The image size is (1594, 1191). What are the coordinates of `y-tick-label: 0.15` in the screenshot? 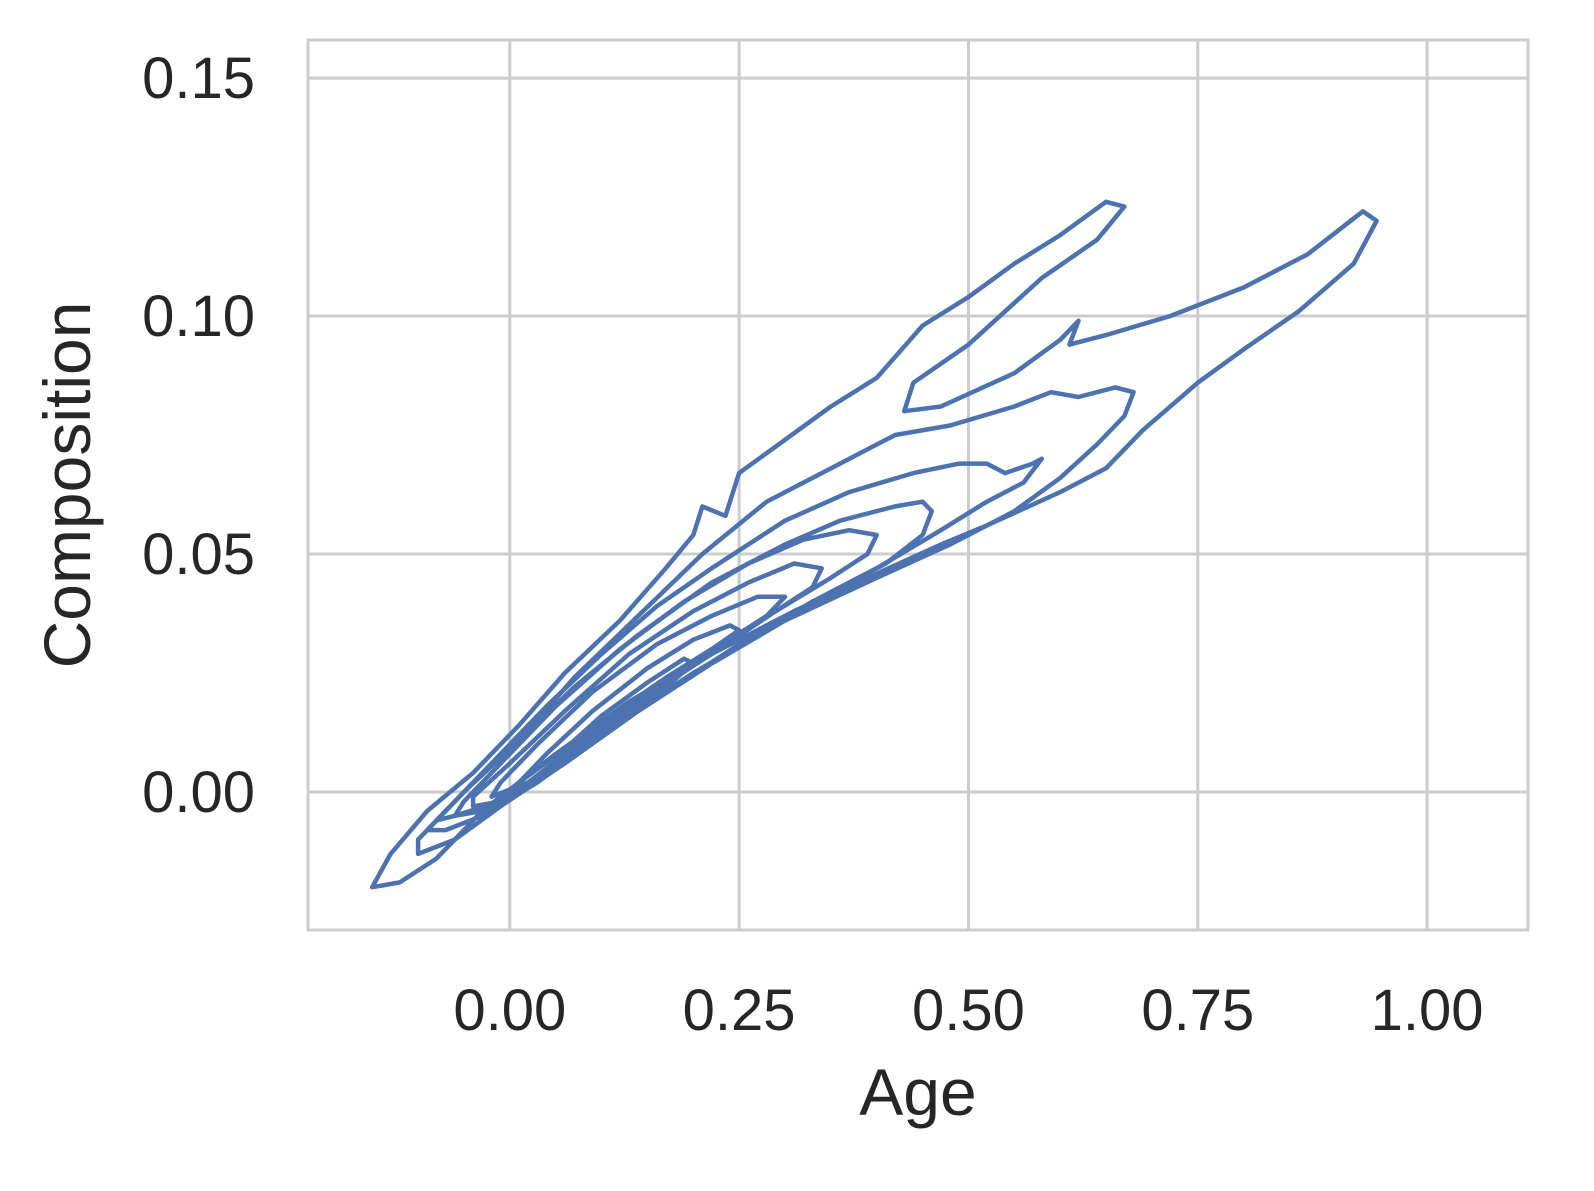 It's located at (198, 78).